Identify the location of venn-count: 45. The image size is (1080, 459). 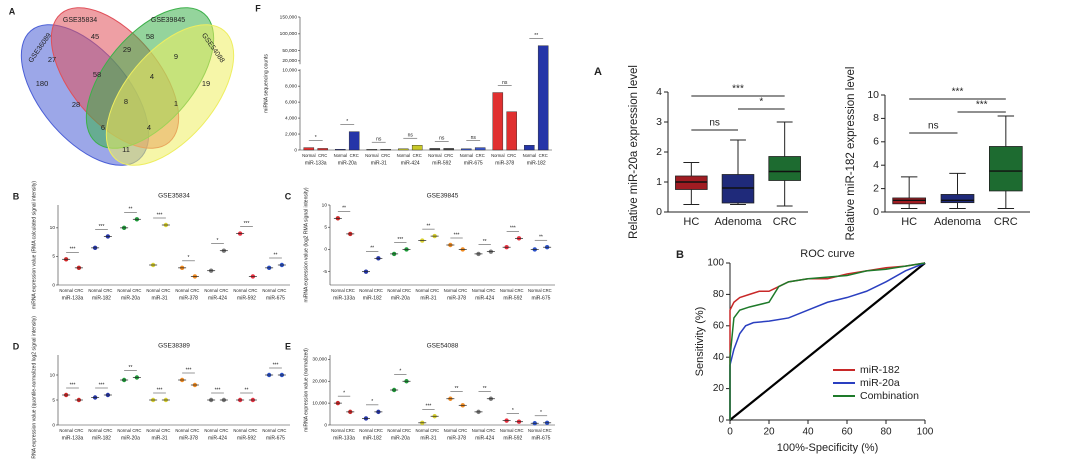
(95, 36).